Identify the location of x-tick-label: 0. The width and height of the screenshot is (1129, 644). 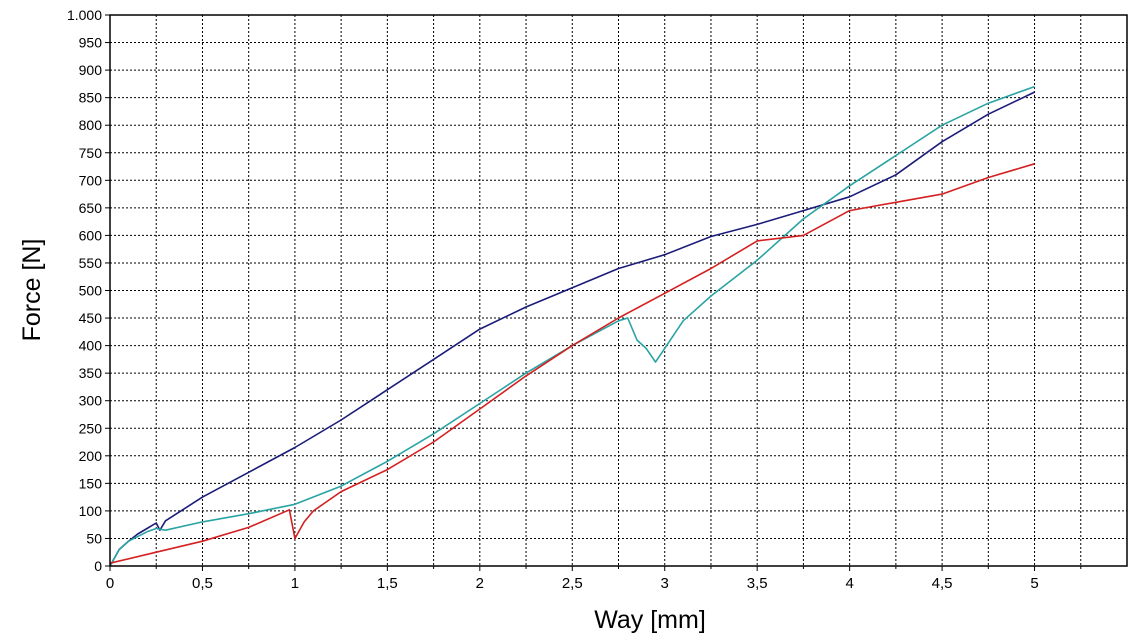
(110, 583).